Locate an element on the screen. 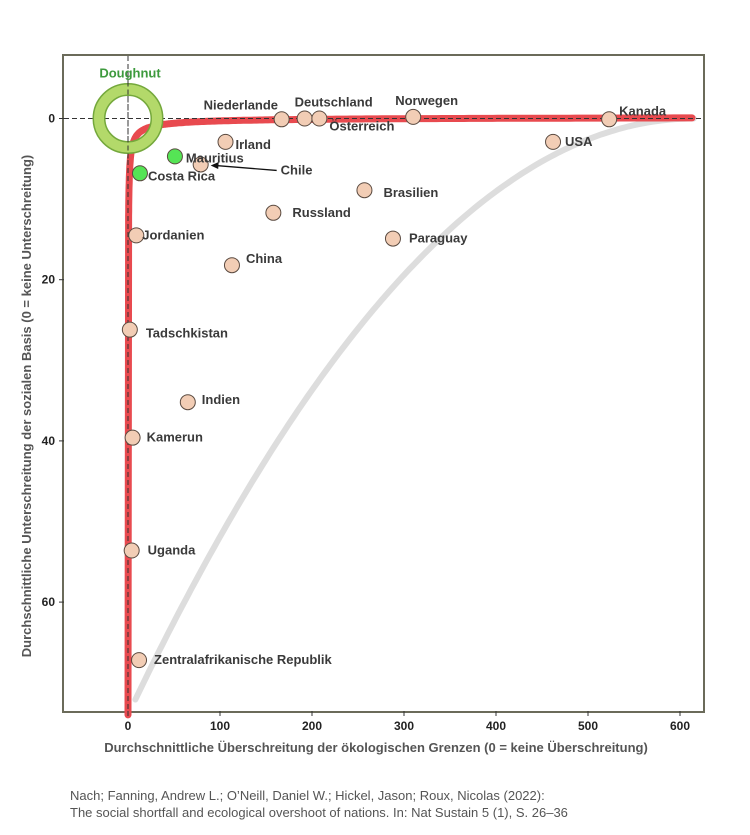 This screenshot has width=750, height=835. y-tick-label: 60 is located at coordinates (49, 602).